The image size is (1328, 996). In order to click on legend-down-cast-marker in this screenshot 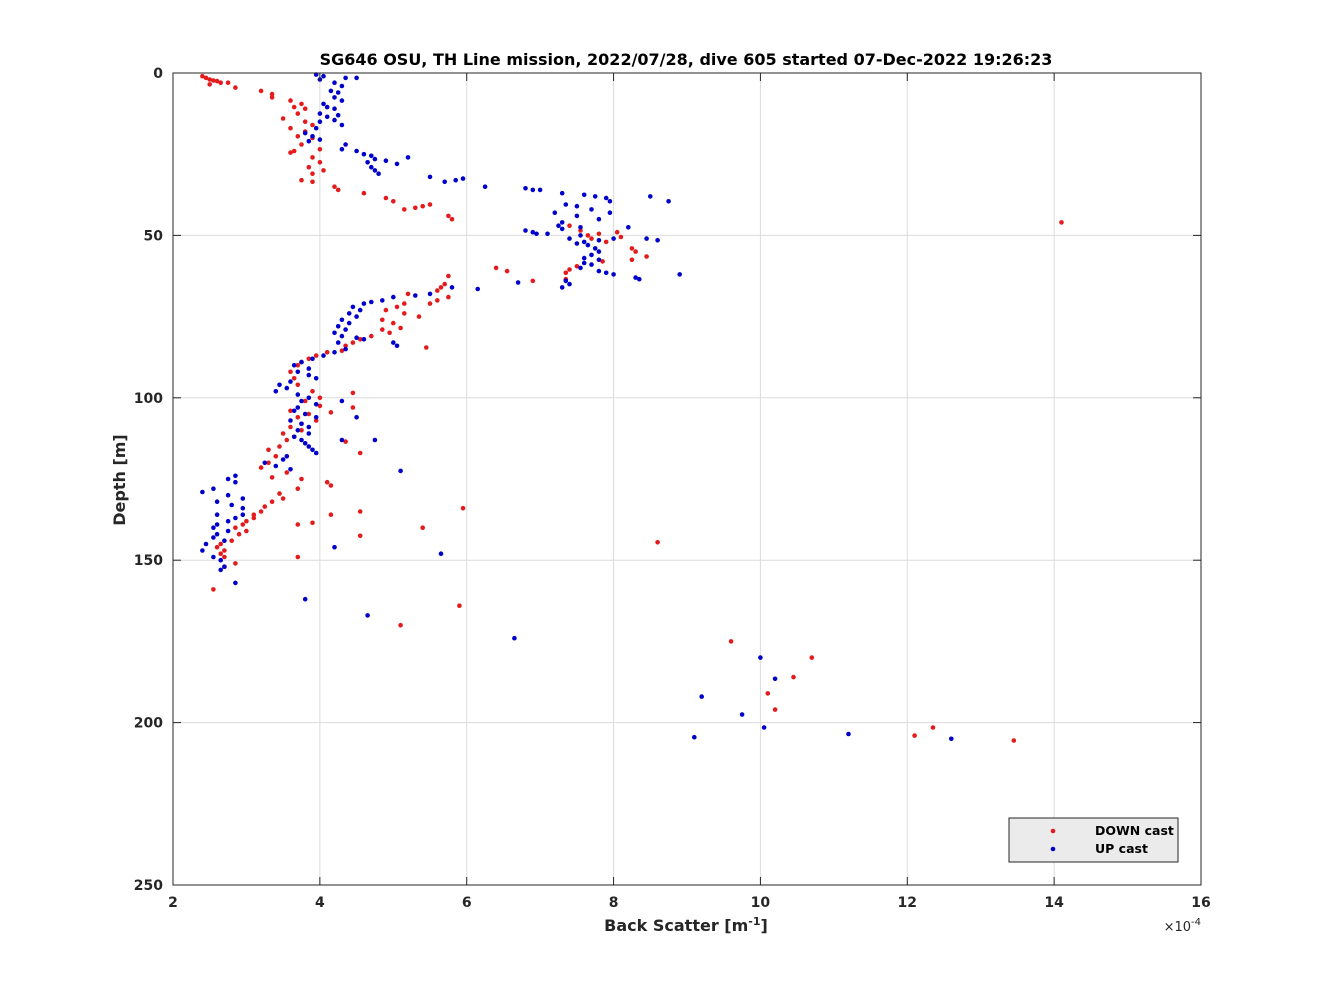, I will do `click(1053, 831)`.